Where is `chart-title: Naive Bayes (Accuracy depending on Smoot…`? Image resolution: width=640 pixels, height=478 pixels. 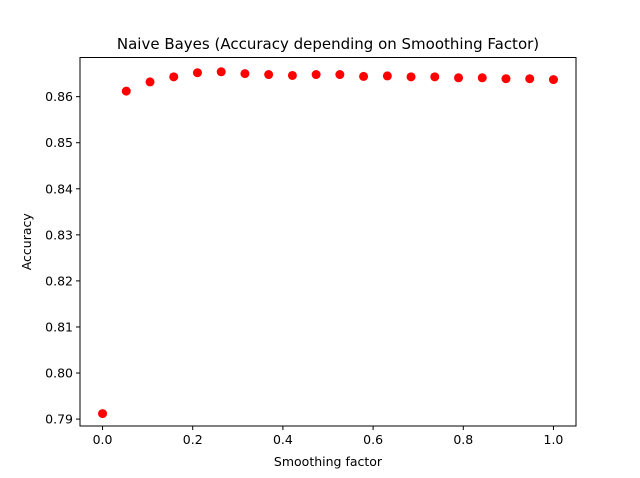
chart-title: Naive Bayes (Accuracy depending on Smoot… is located at coordinates (328, 44).